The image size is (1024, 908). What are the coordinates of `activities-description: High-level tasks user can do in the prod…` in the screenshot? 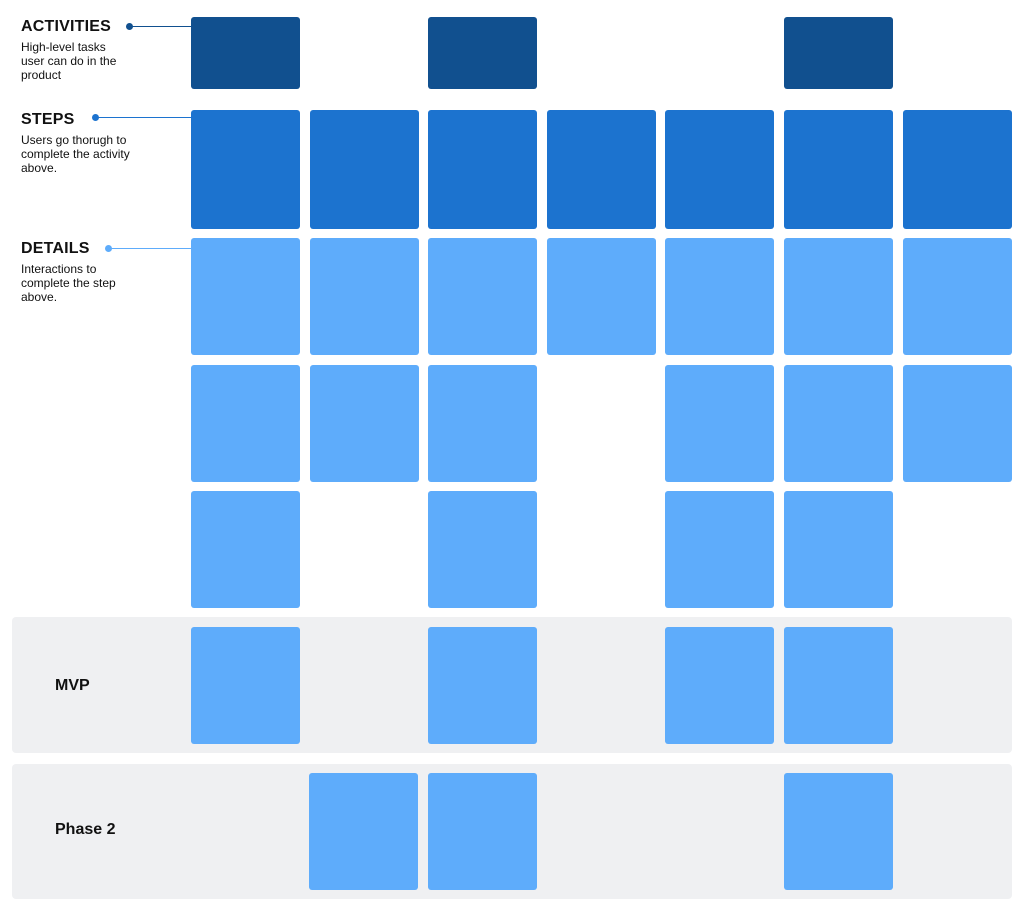 It's located at (69, 61).